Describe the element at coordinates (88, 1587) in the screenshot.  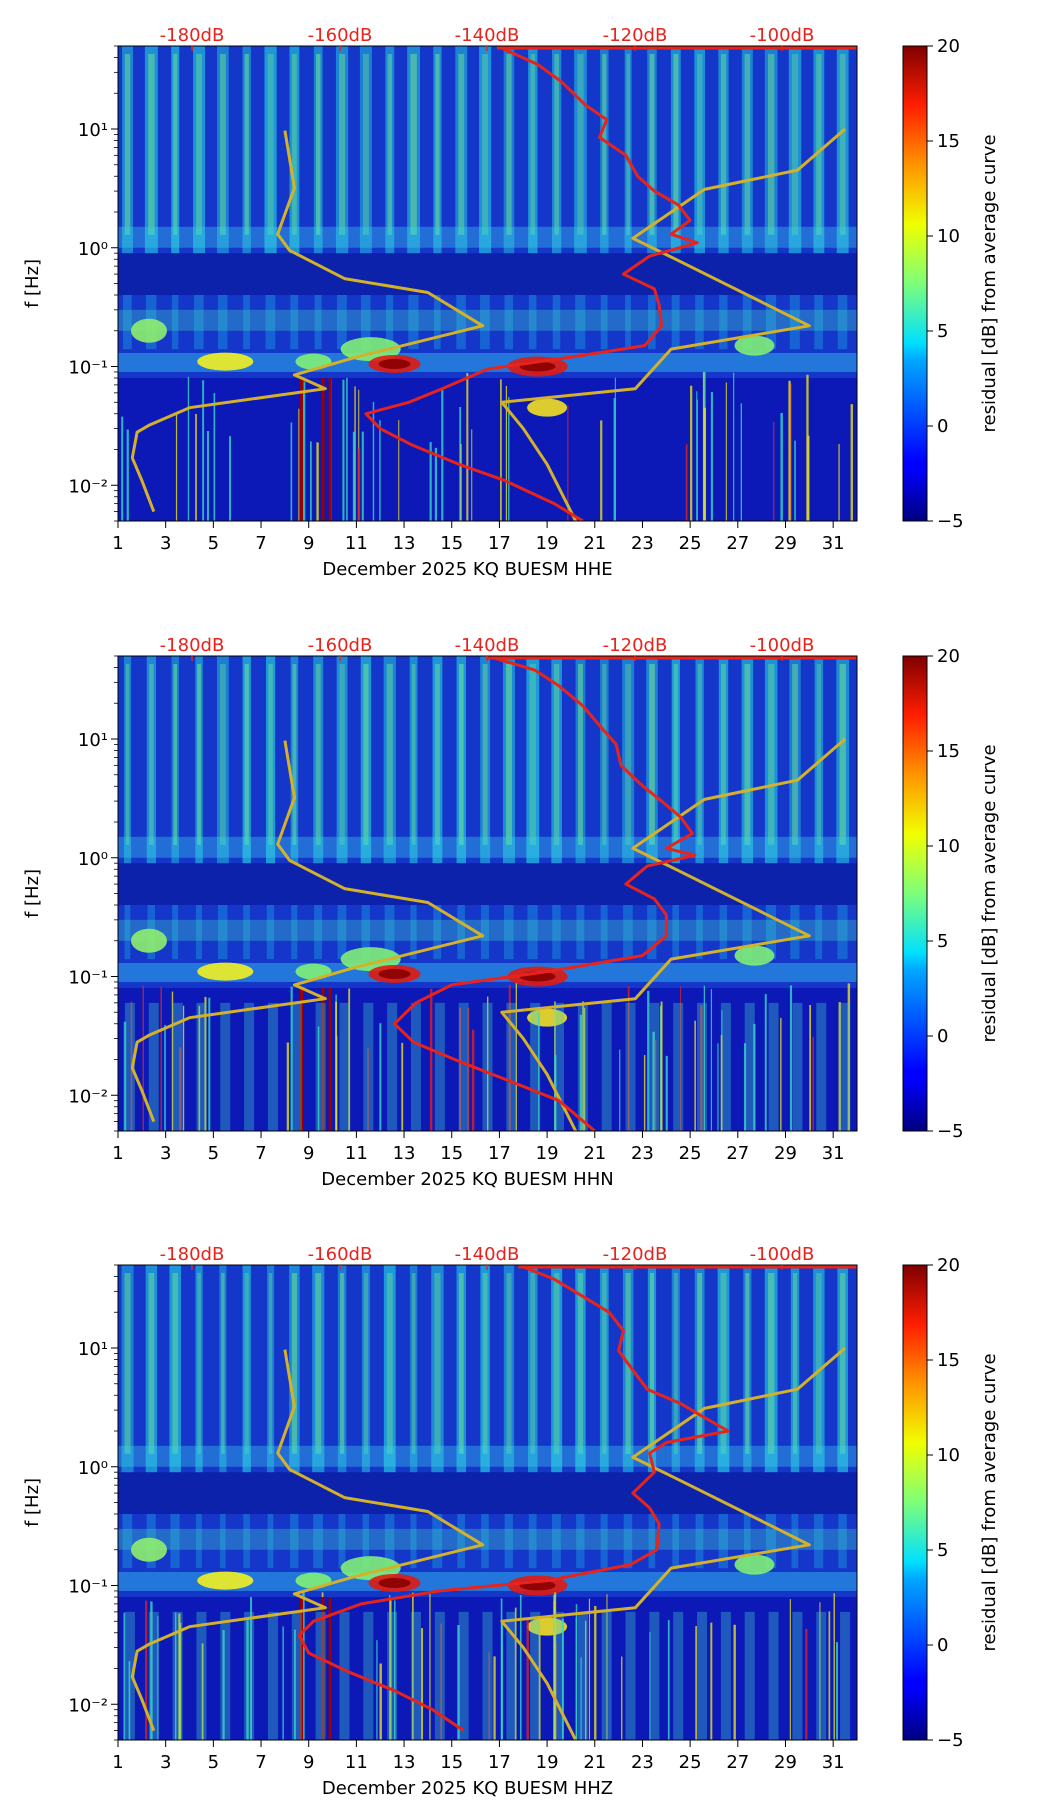
I see `y-tick-label: 10⁻¹` at that location.